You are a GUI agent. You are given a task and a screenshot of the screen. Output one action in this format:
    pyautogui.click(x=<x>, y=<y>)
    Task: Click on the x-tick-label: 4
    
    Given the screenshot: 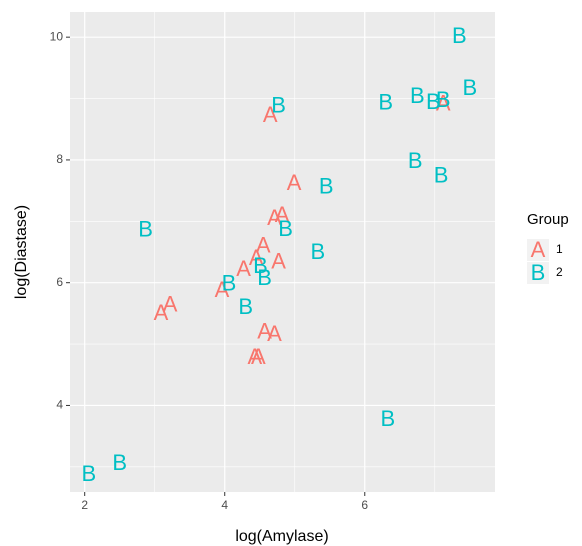 What is the action you would take?
    pyautogui.click(x=224, y=505)
    